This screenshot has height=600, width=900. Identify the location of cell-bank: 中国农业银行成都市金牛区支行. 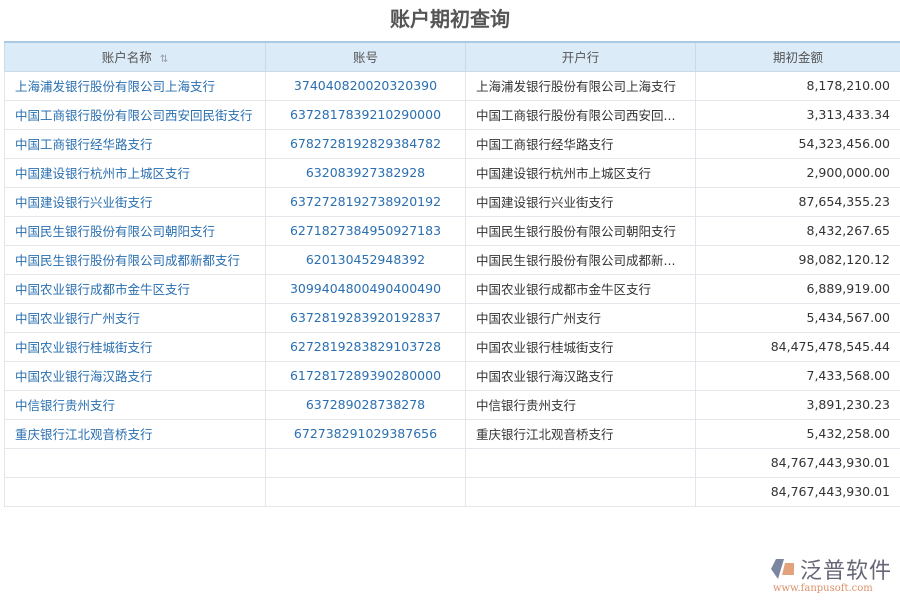
(580, 288).